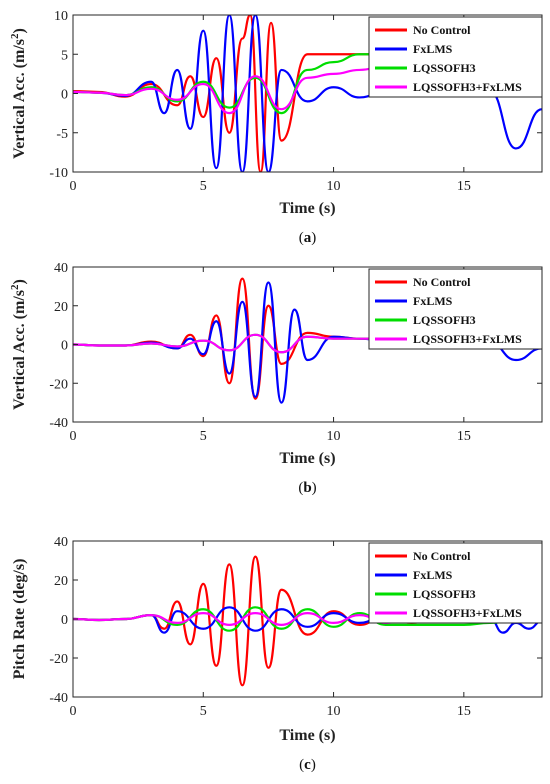 Image resolution: width=550 pixels, height=784 pixels. Describe the element at coordinates (64, 55) in the screenshot. I see `y-tick-label: 5` at that location.